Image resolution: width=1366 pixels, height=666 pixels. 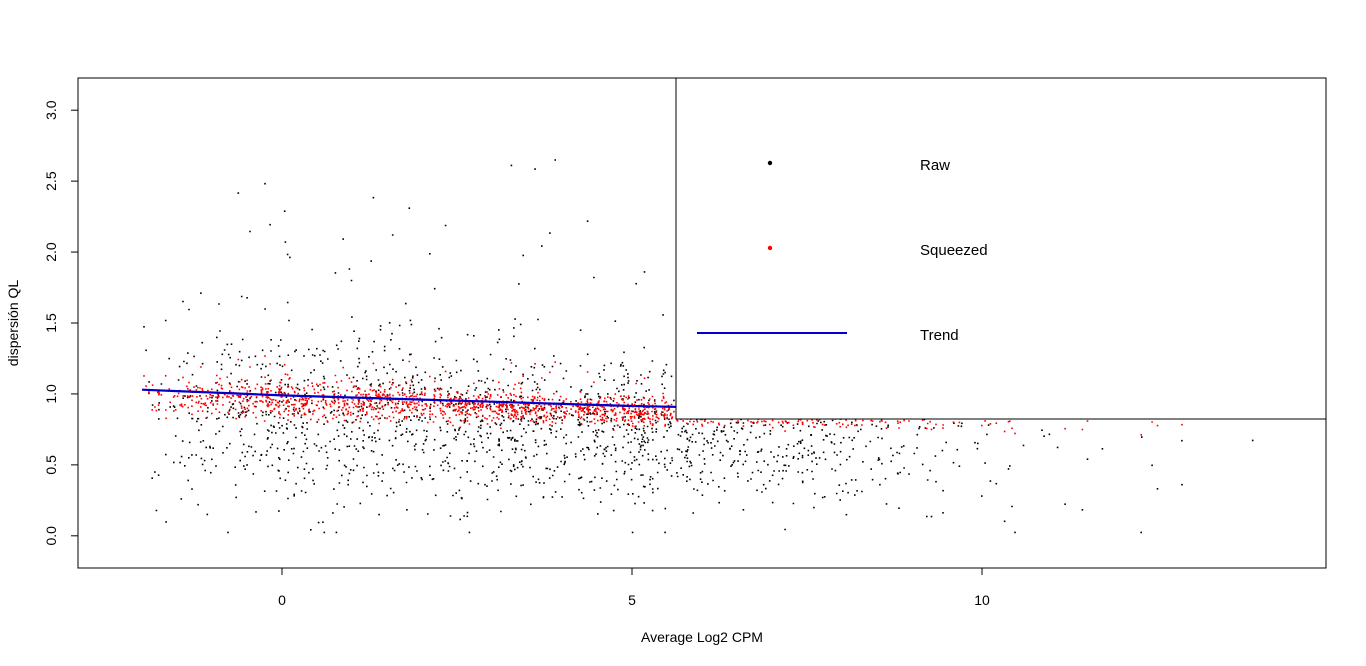 What do you see at coordinates (51, 536) in the screenshot?
I see `y-tick-label: 0.0` at bounding box center [51, 536].